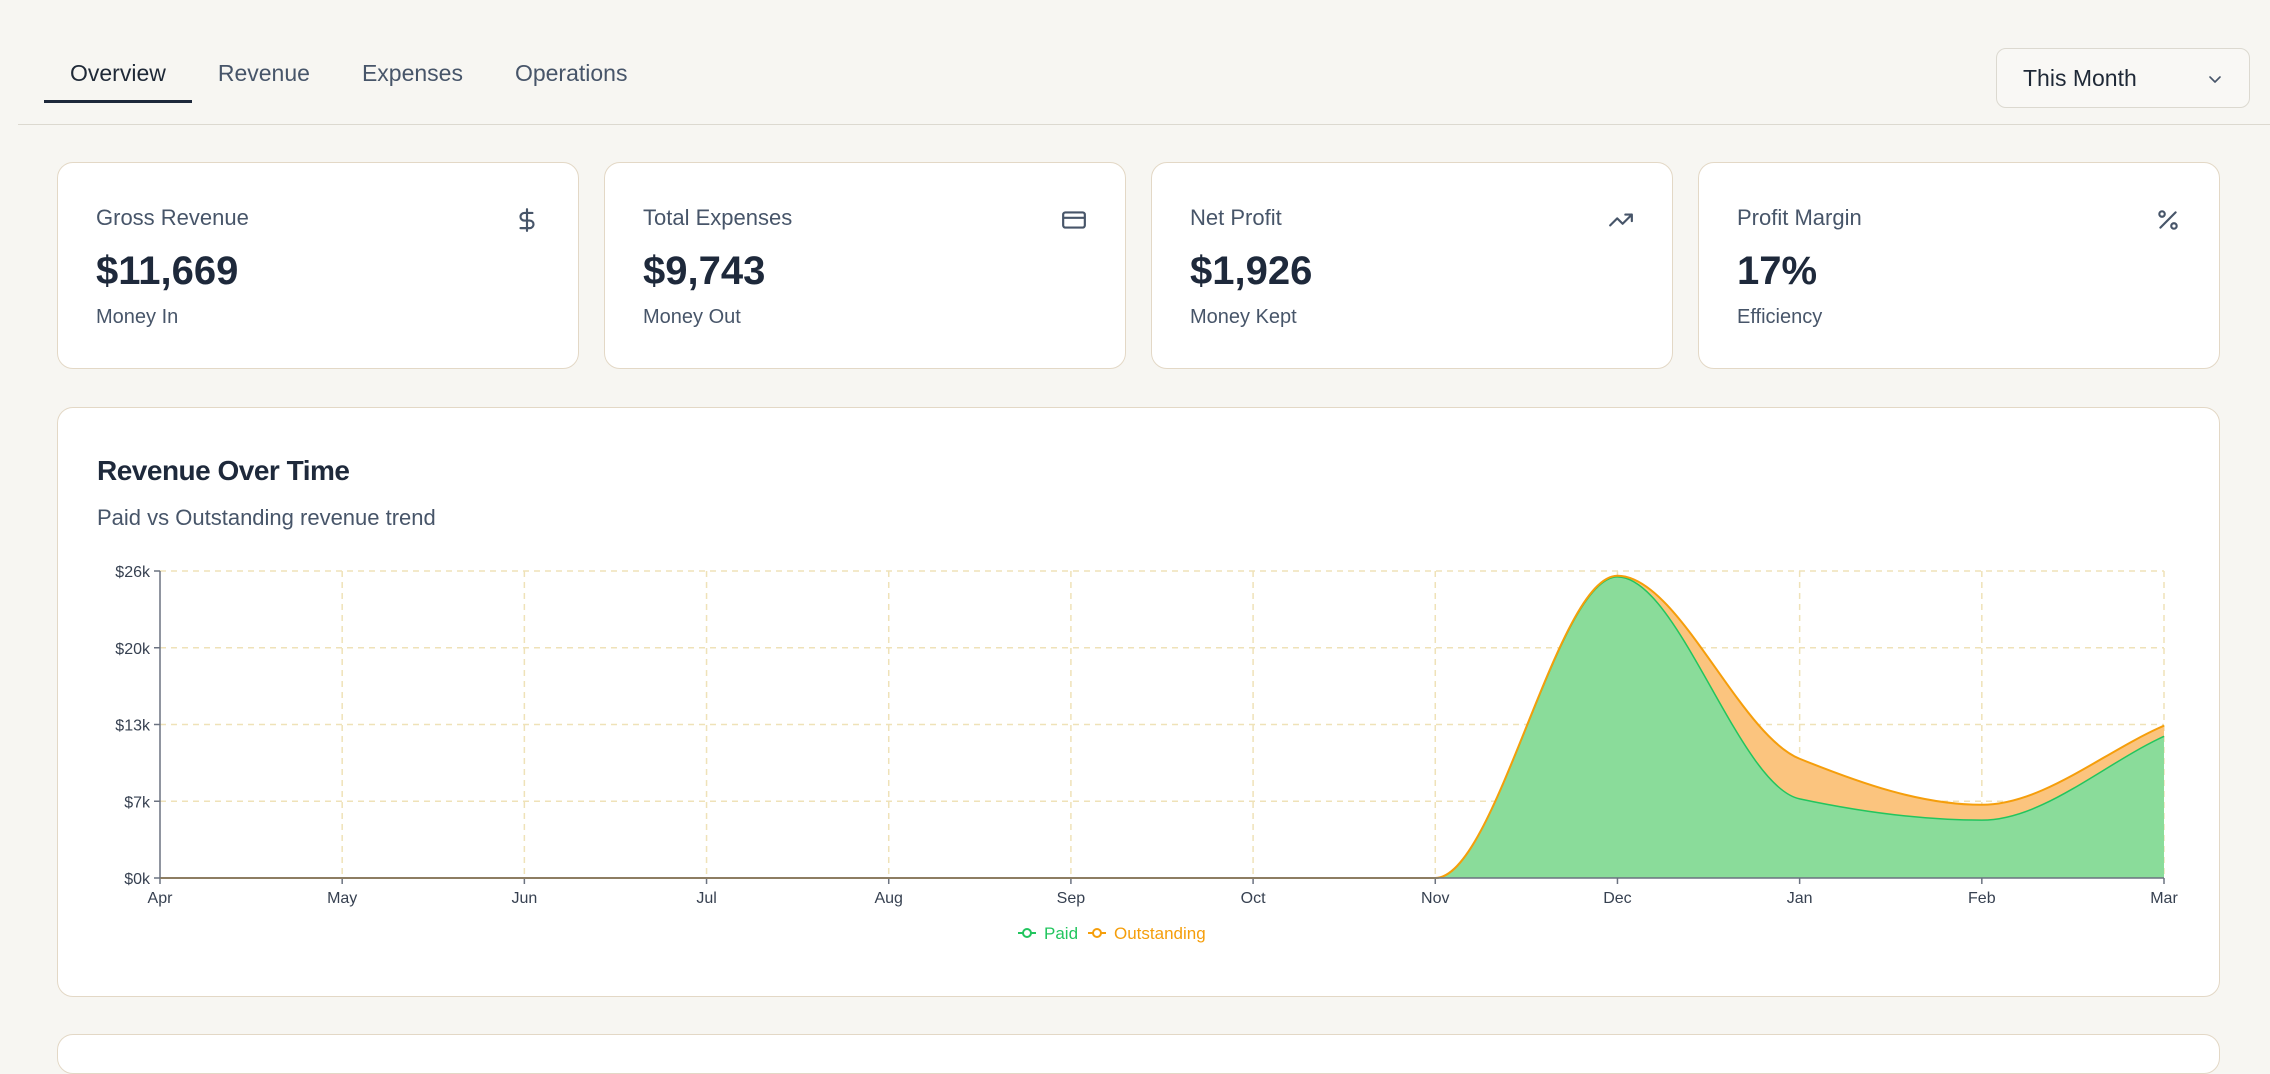 This screenshot has width=2270, height=1074. What do you see at coordinates (342, 898) in the screenshot?
I see `x-tick-label: May` at bounding box center [342, 898].